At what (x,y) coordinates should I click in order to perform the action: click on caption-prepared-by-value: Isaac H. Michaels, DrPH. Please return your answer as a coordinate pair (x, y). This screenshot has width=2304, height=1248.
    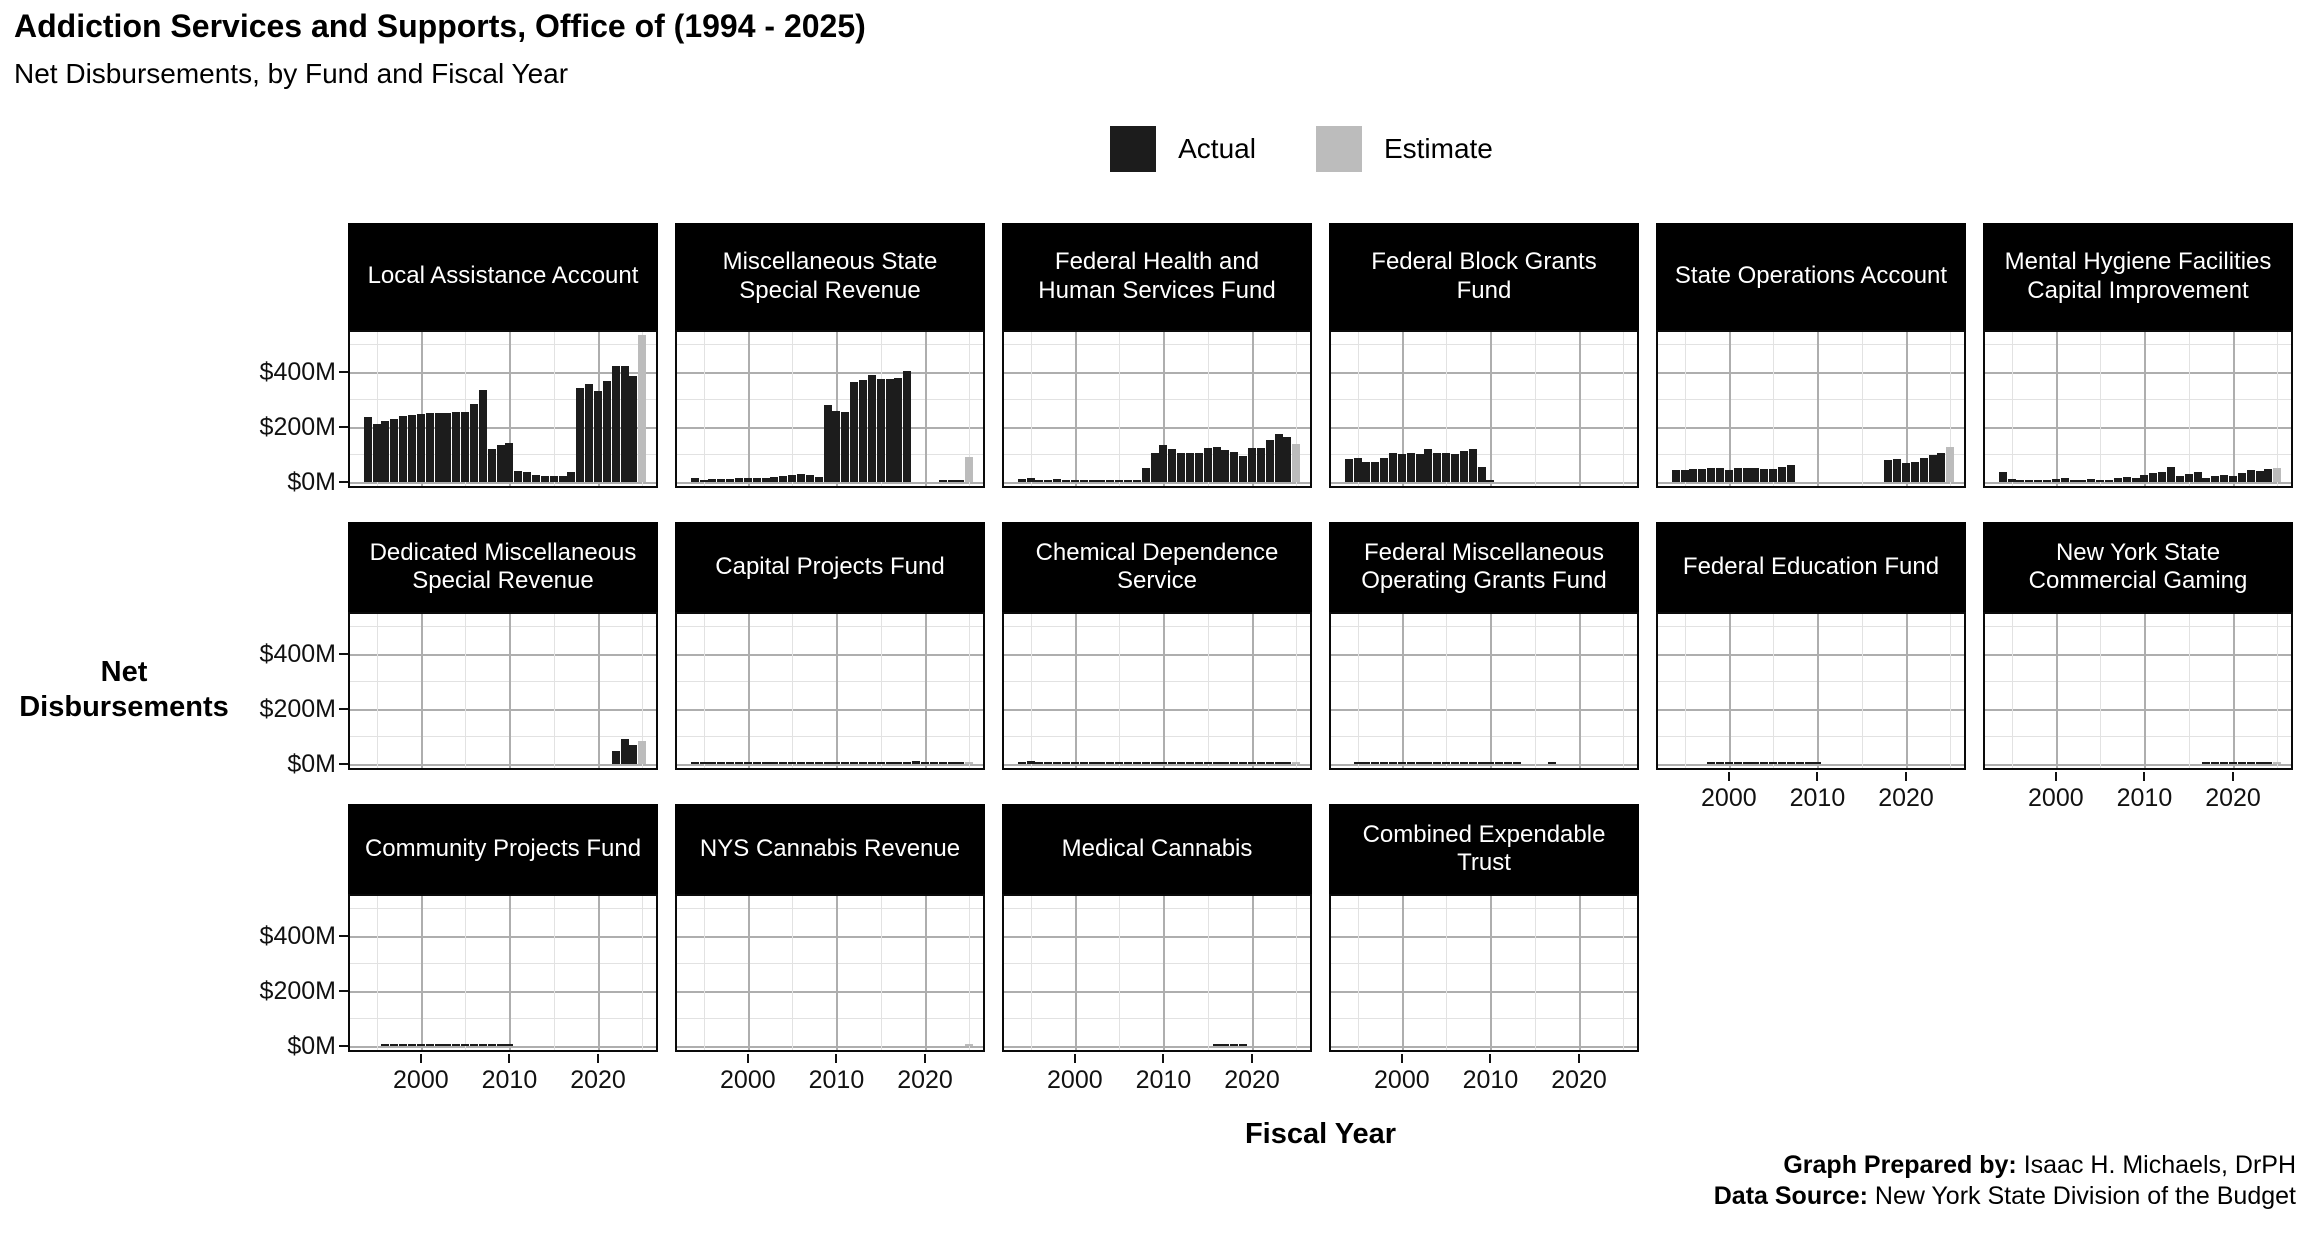
    Looking at the image, I should click on (2159, 1165).